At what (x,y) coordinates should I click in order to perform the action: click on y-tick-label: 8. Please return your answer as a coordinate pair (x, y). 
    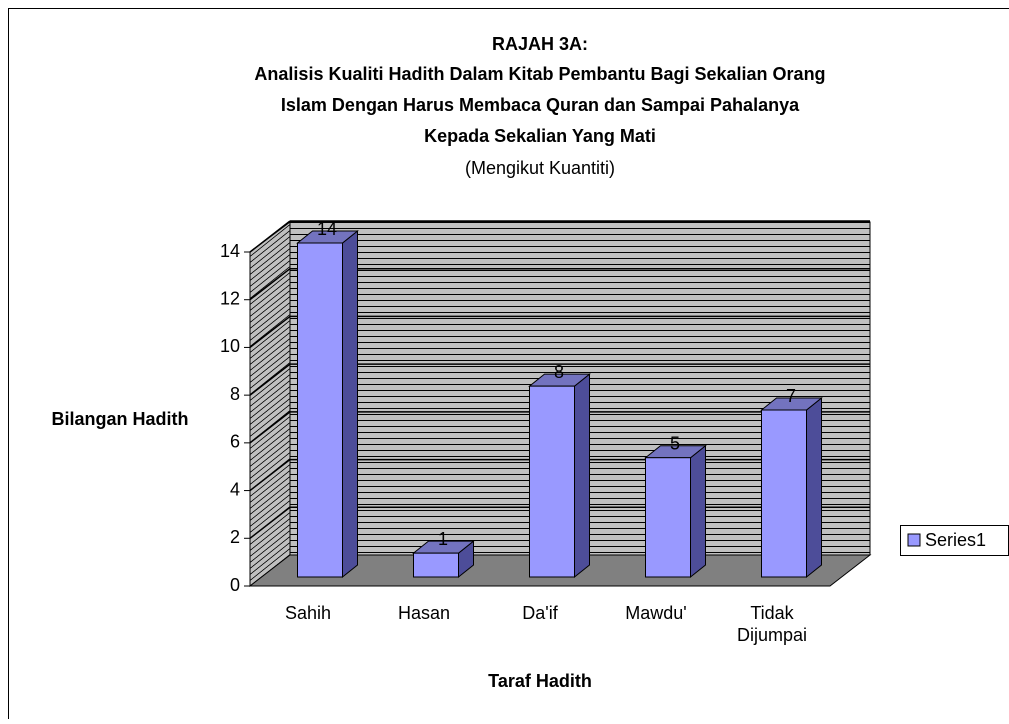
    Looking at the image, I should click on (235, 394).